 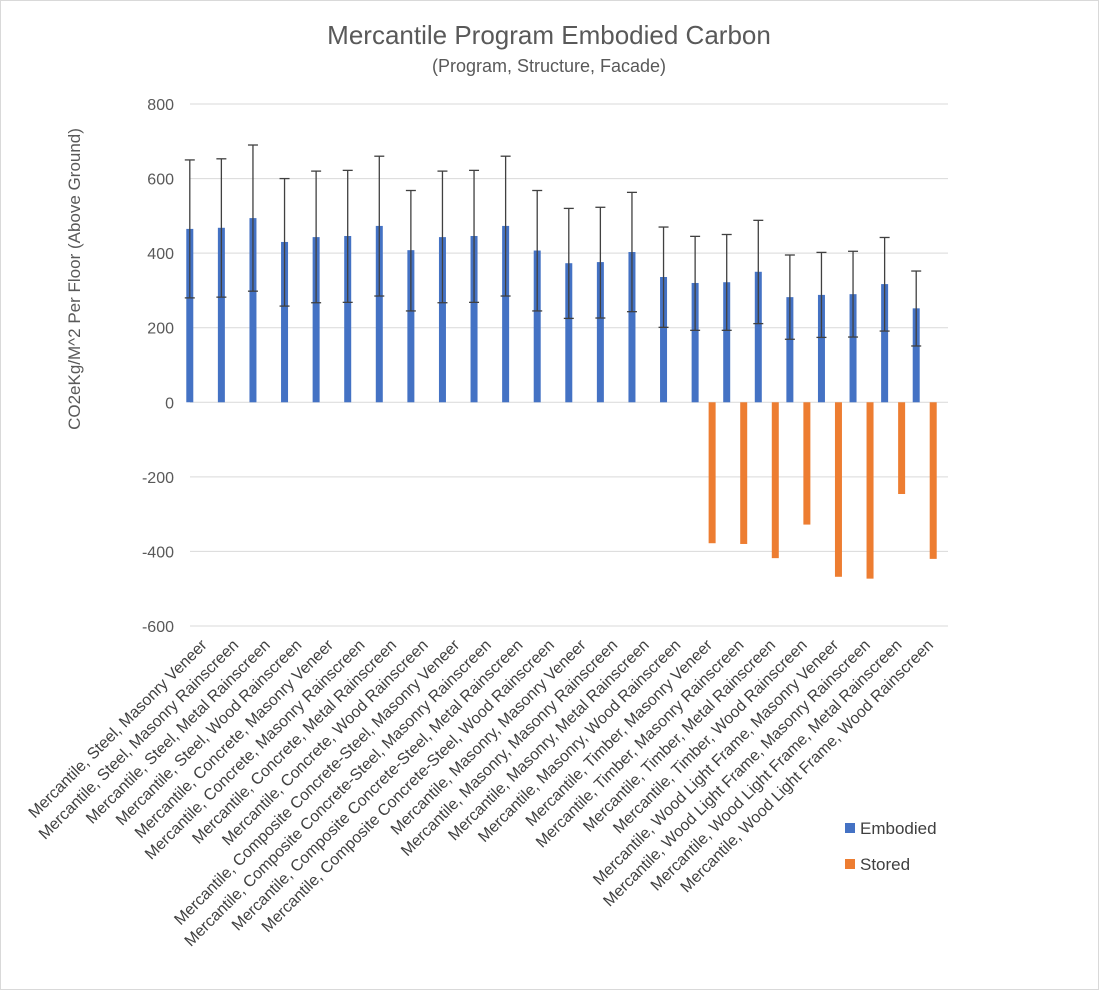 What do you see at coordinates (885, 864) in the screenshot?
I see `legend-label-stored: Stored` at bounding box center [885, 864].